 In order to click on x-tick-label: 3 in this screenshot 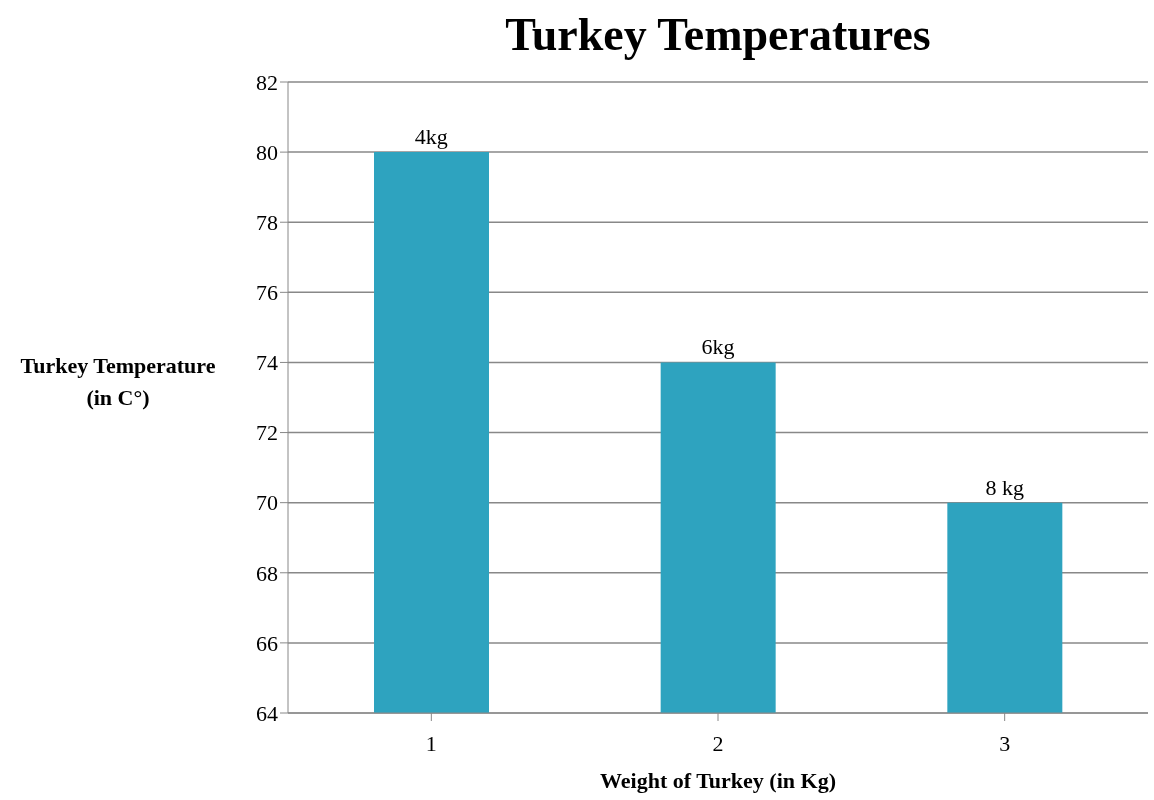, I will do `click(1005, 743)`.